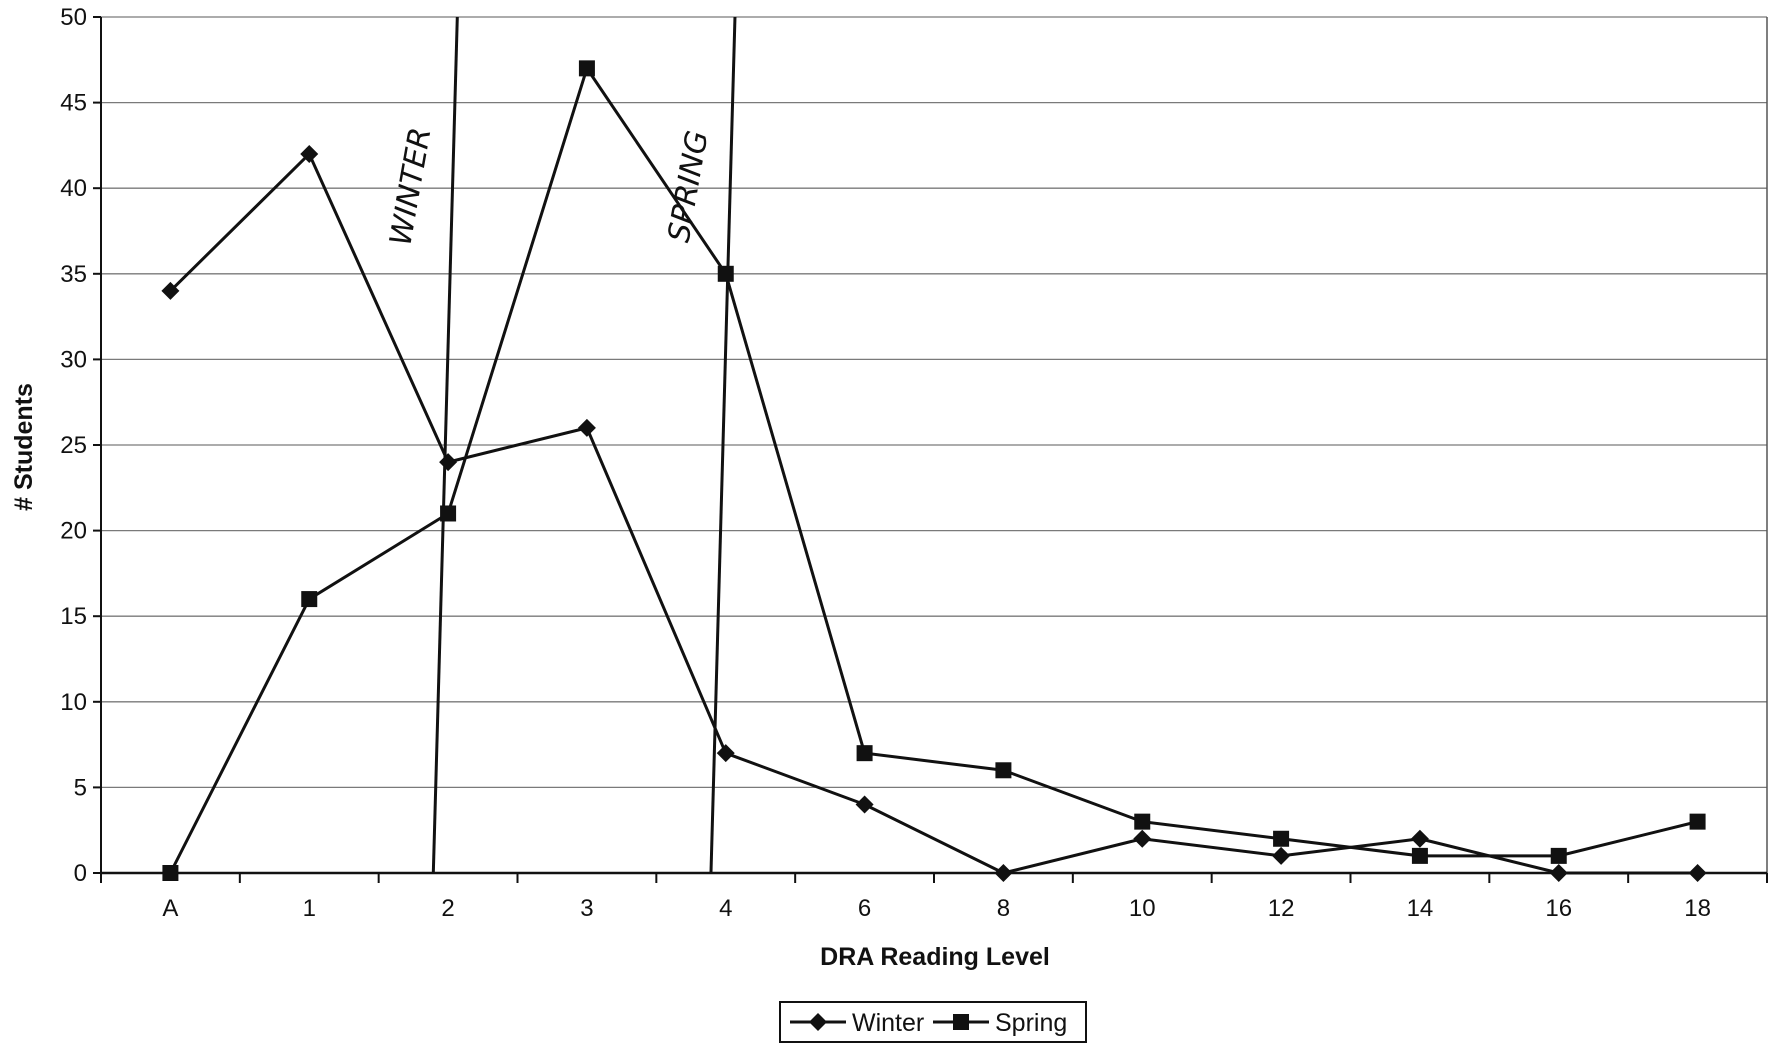  Describe the element at coordinates (80, 787) in the screenshot. I see `y-tick-label: 5` at that location.